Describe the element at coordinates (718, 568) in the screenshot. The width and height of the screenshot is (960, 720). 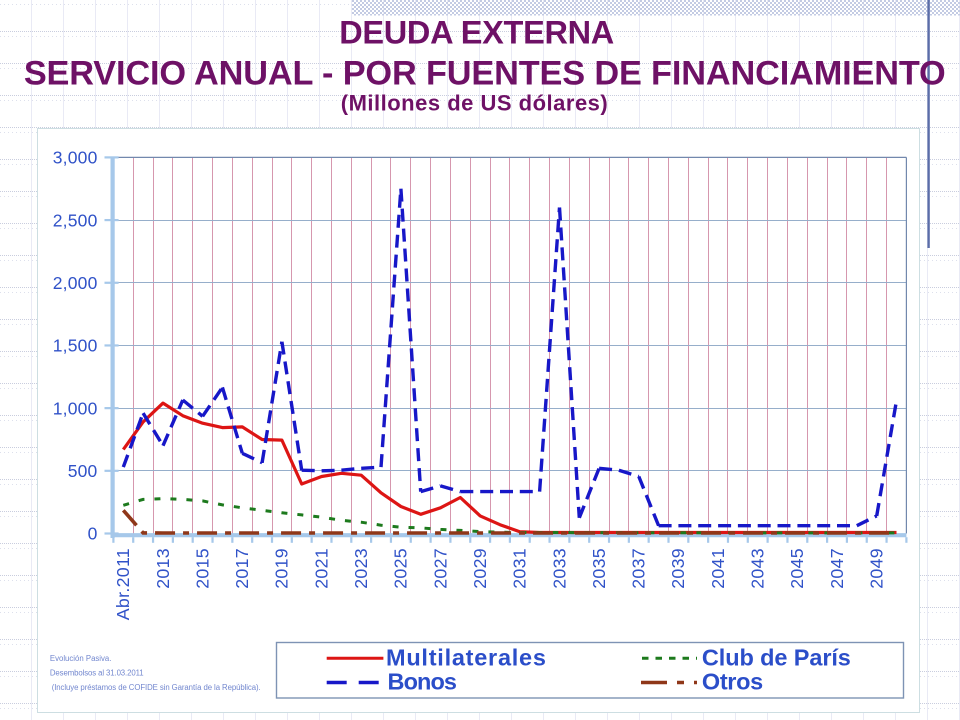
I see `svg-text: 2041` at that location.